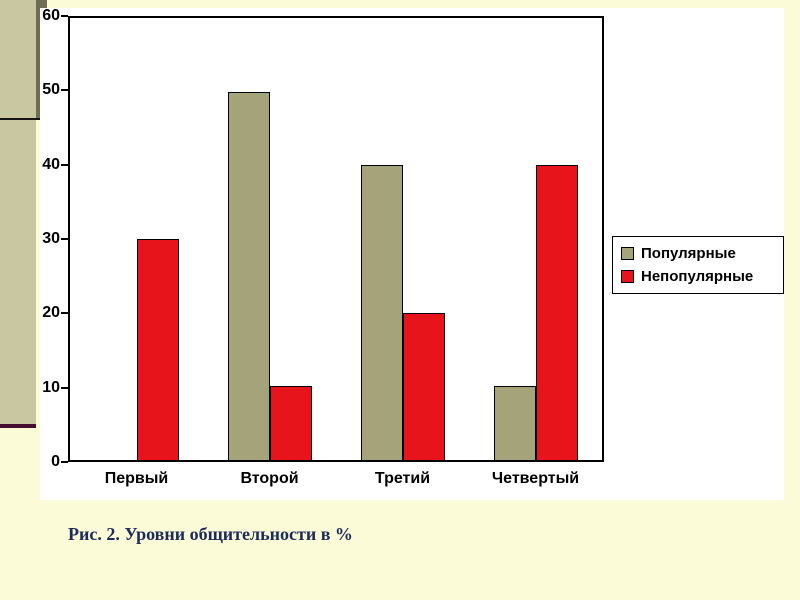 The height and width of the screenshot is (600, 800). I want to click on x-tick-label: Третий, so click(402, 478).